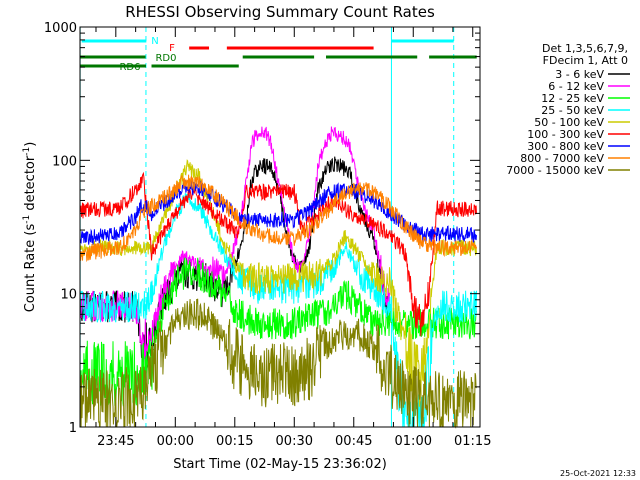  Describe the element at coordinates (68, 295) in the screenshot. I see `y-tick-label-1: 10` at that location.